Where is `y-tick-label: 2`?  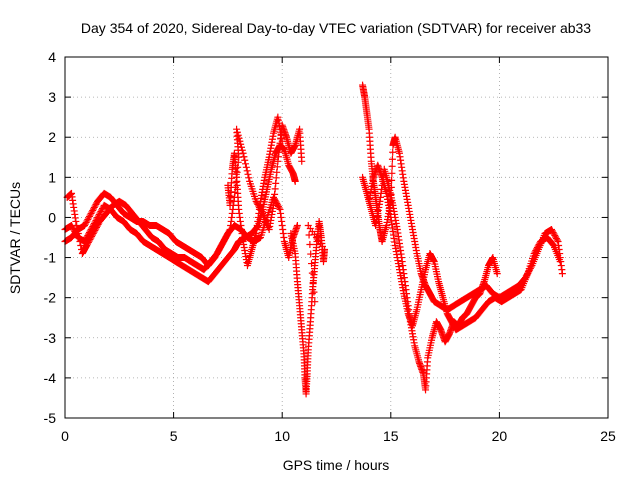
y-tick-label: 2 is located at coordinates (52, 137).